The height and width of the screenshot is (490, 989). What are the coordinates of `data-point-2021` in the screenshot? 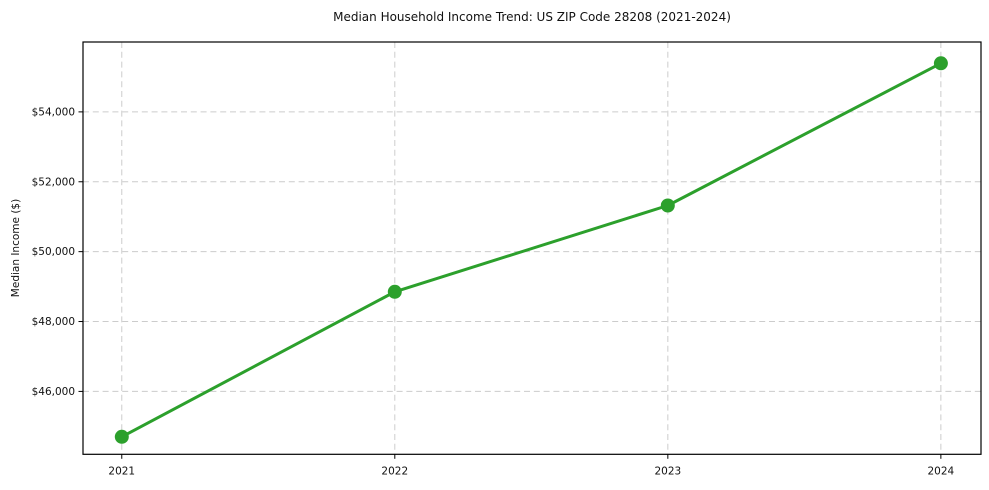 It's located at (121, 436).